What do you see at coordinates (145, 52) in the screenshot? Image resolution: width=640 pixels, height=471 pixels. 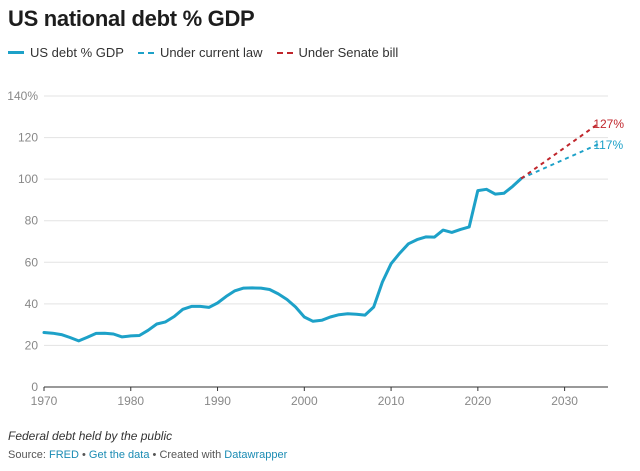 I see `legend-swatch-dashed-blue` at bounding box center [145, 52].